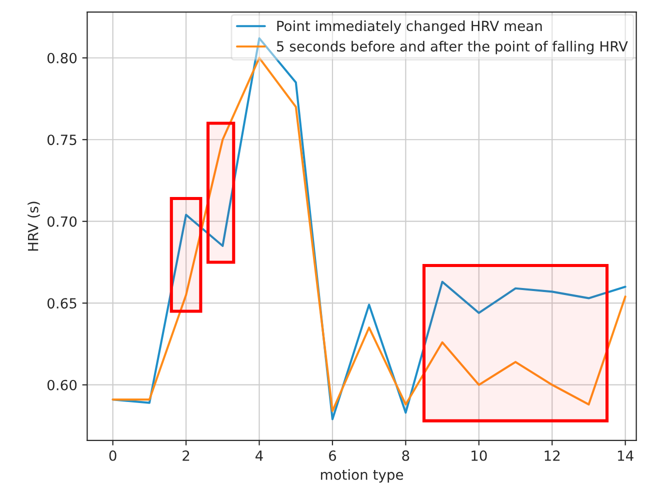 The image size is (646, 484). I want to click on y-axis-title: HRV (s), so click(34, 226).